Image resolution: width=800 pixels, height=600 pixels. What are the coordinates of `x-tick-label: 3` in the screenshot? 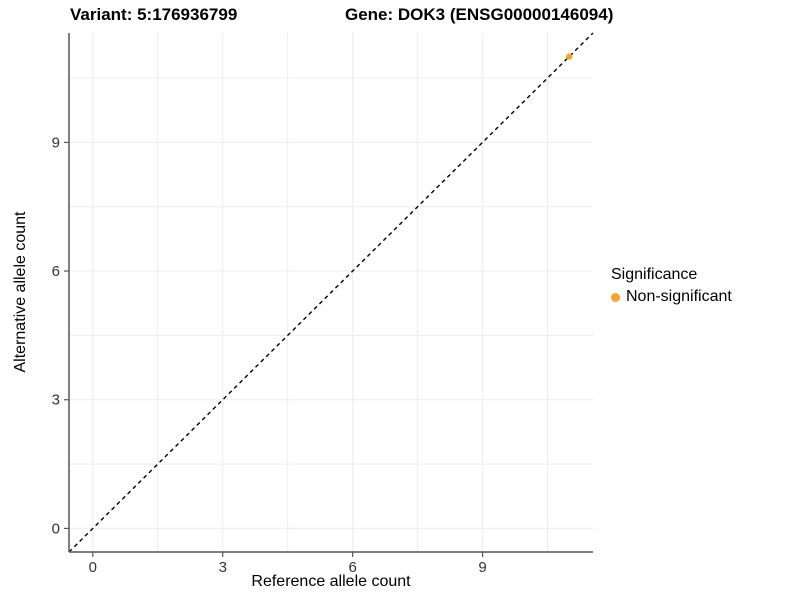 It's located at (223, 567).